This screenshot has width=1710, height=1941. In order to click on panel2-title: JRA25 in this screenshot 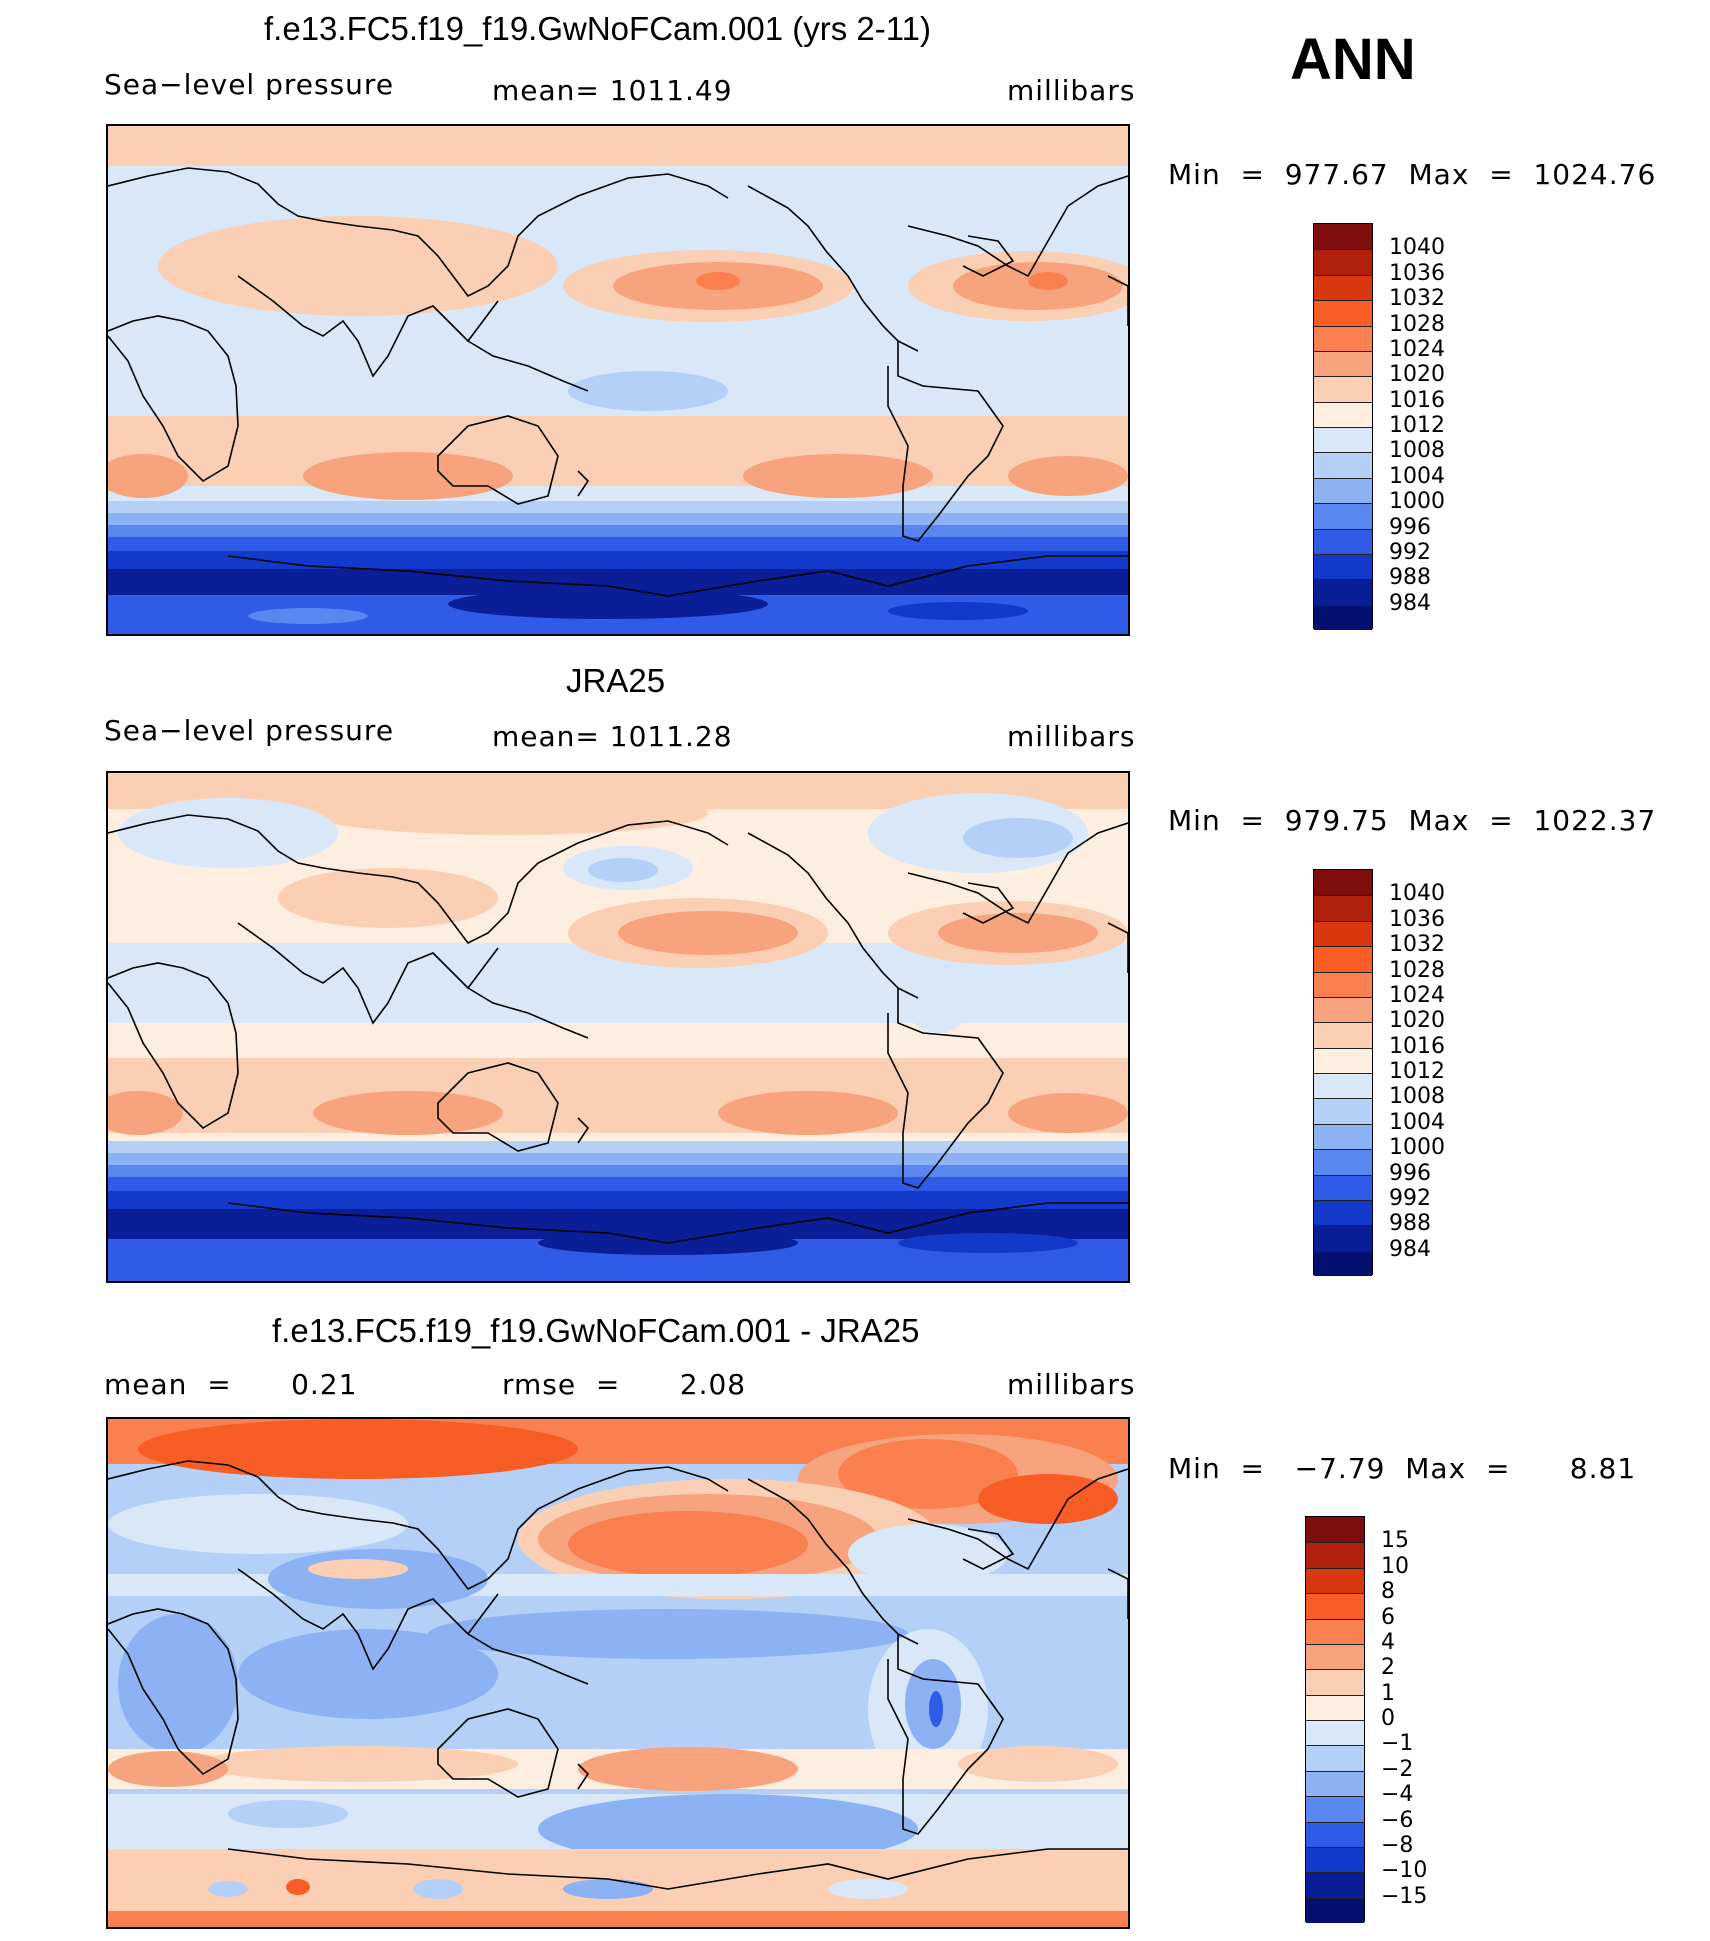, I will do `click(616, 680)`.